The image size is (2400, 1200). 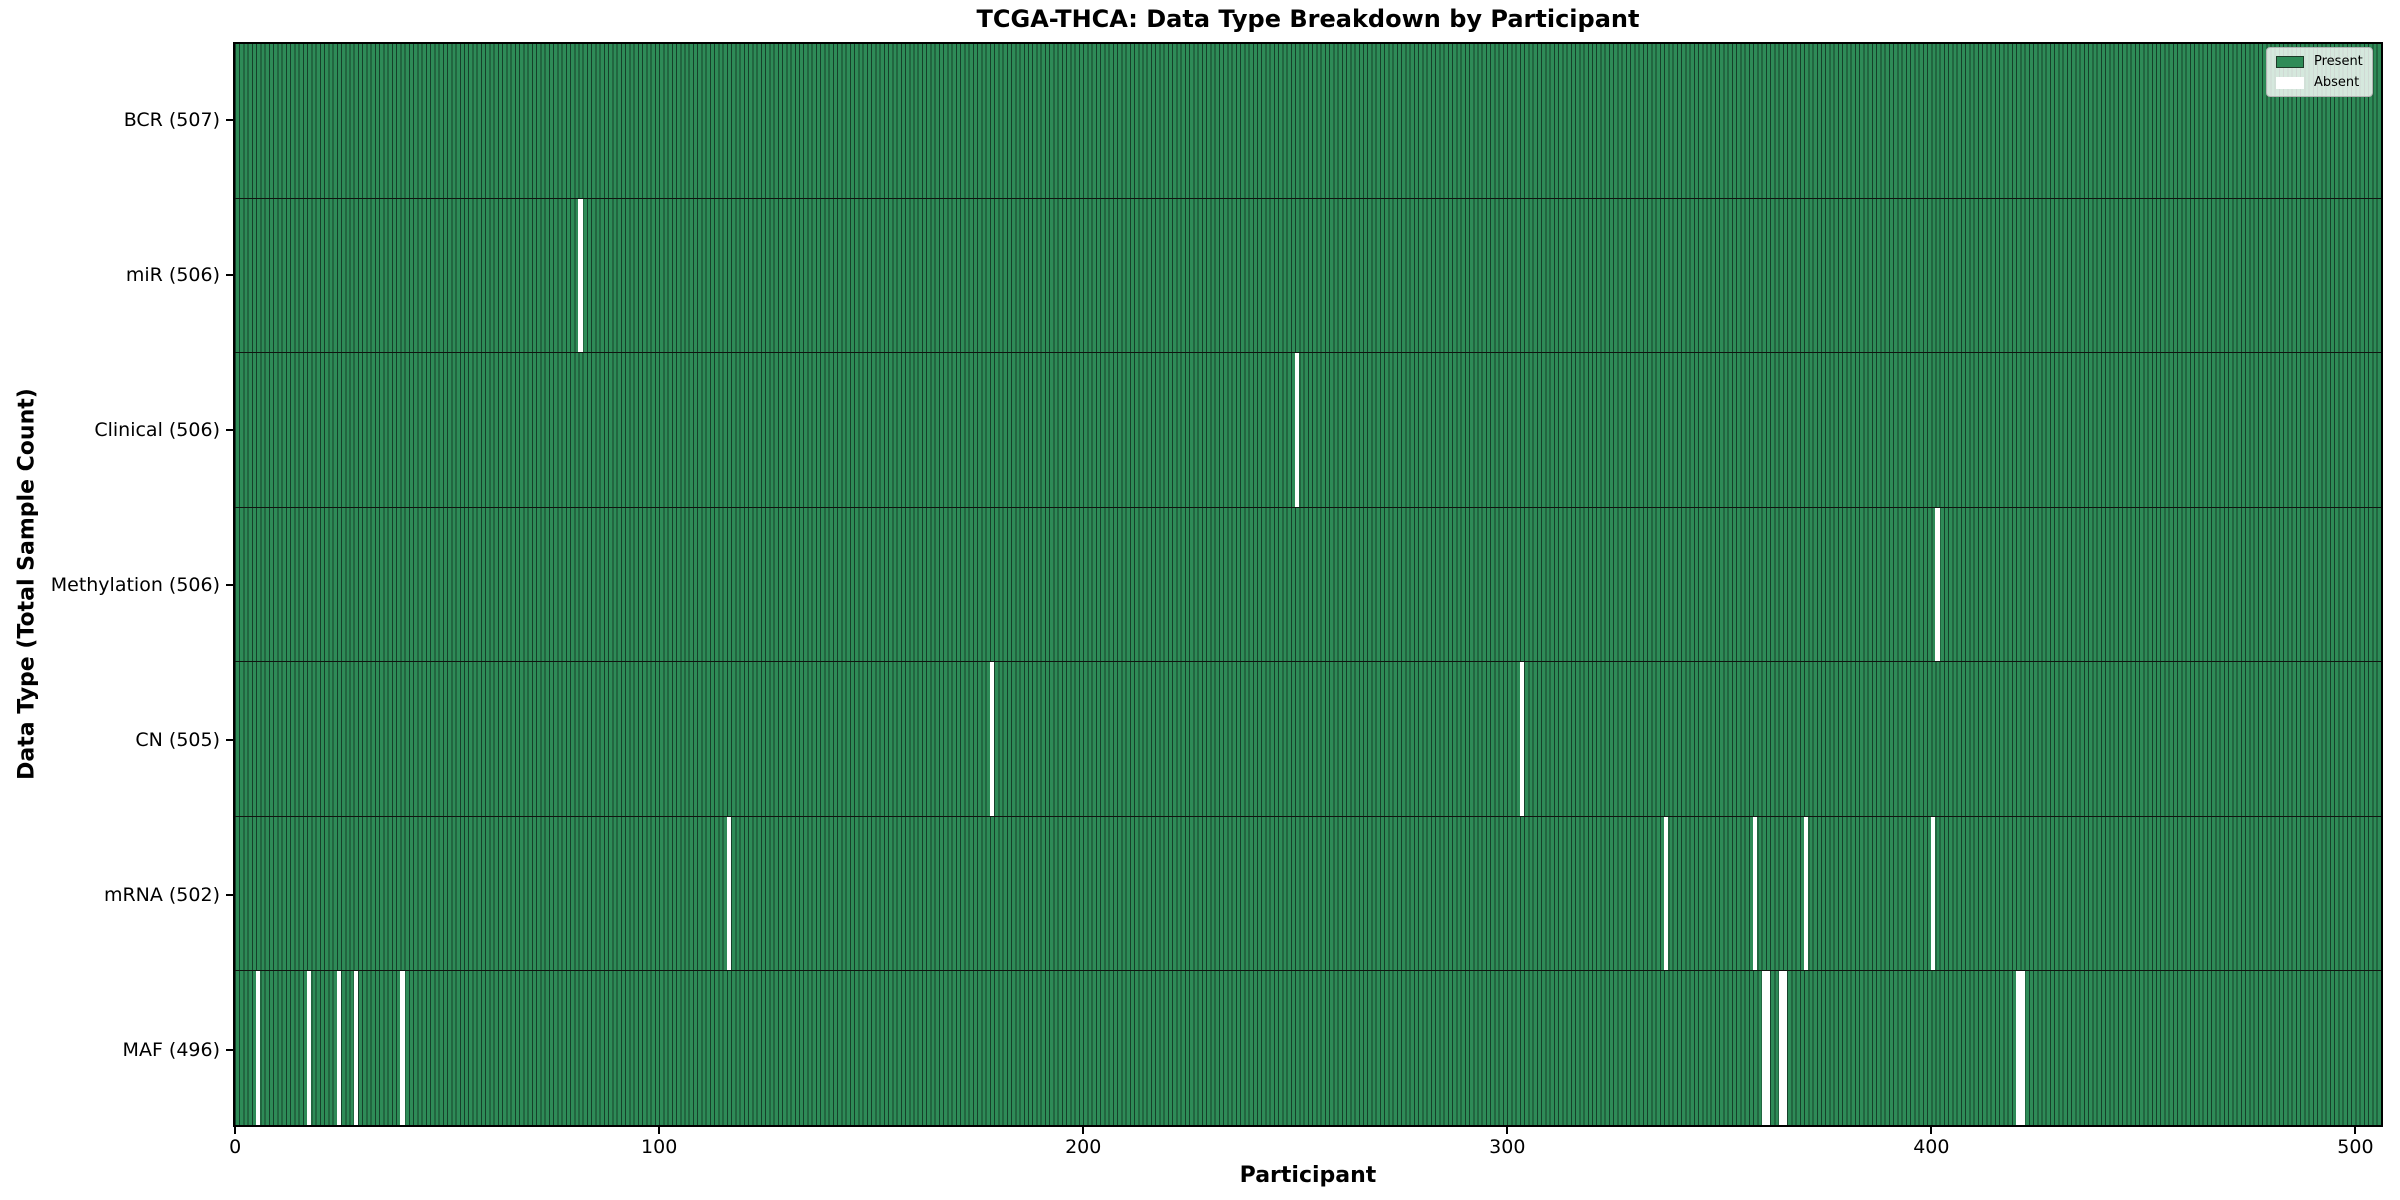 I want to click on x-axis-label: Participant, so click(x=1308, y=1175).